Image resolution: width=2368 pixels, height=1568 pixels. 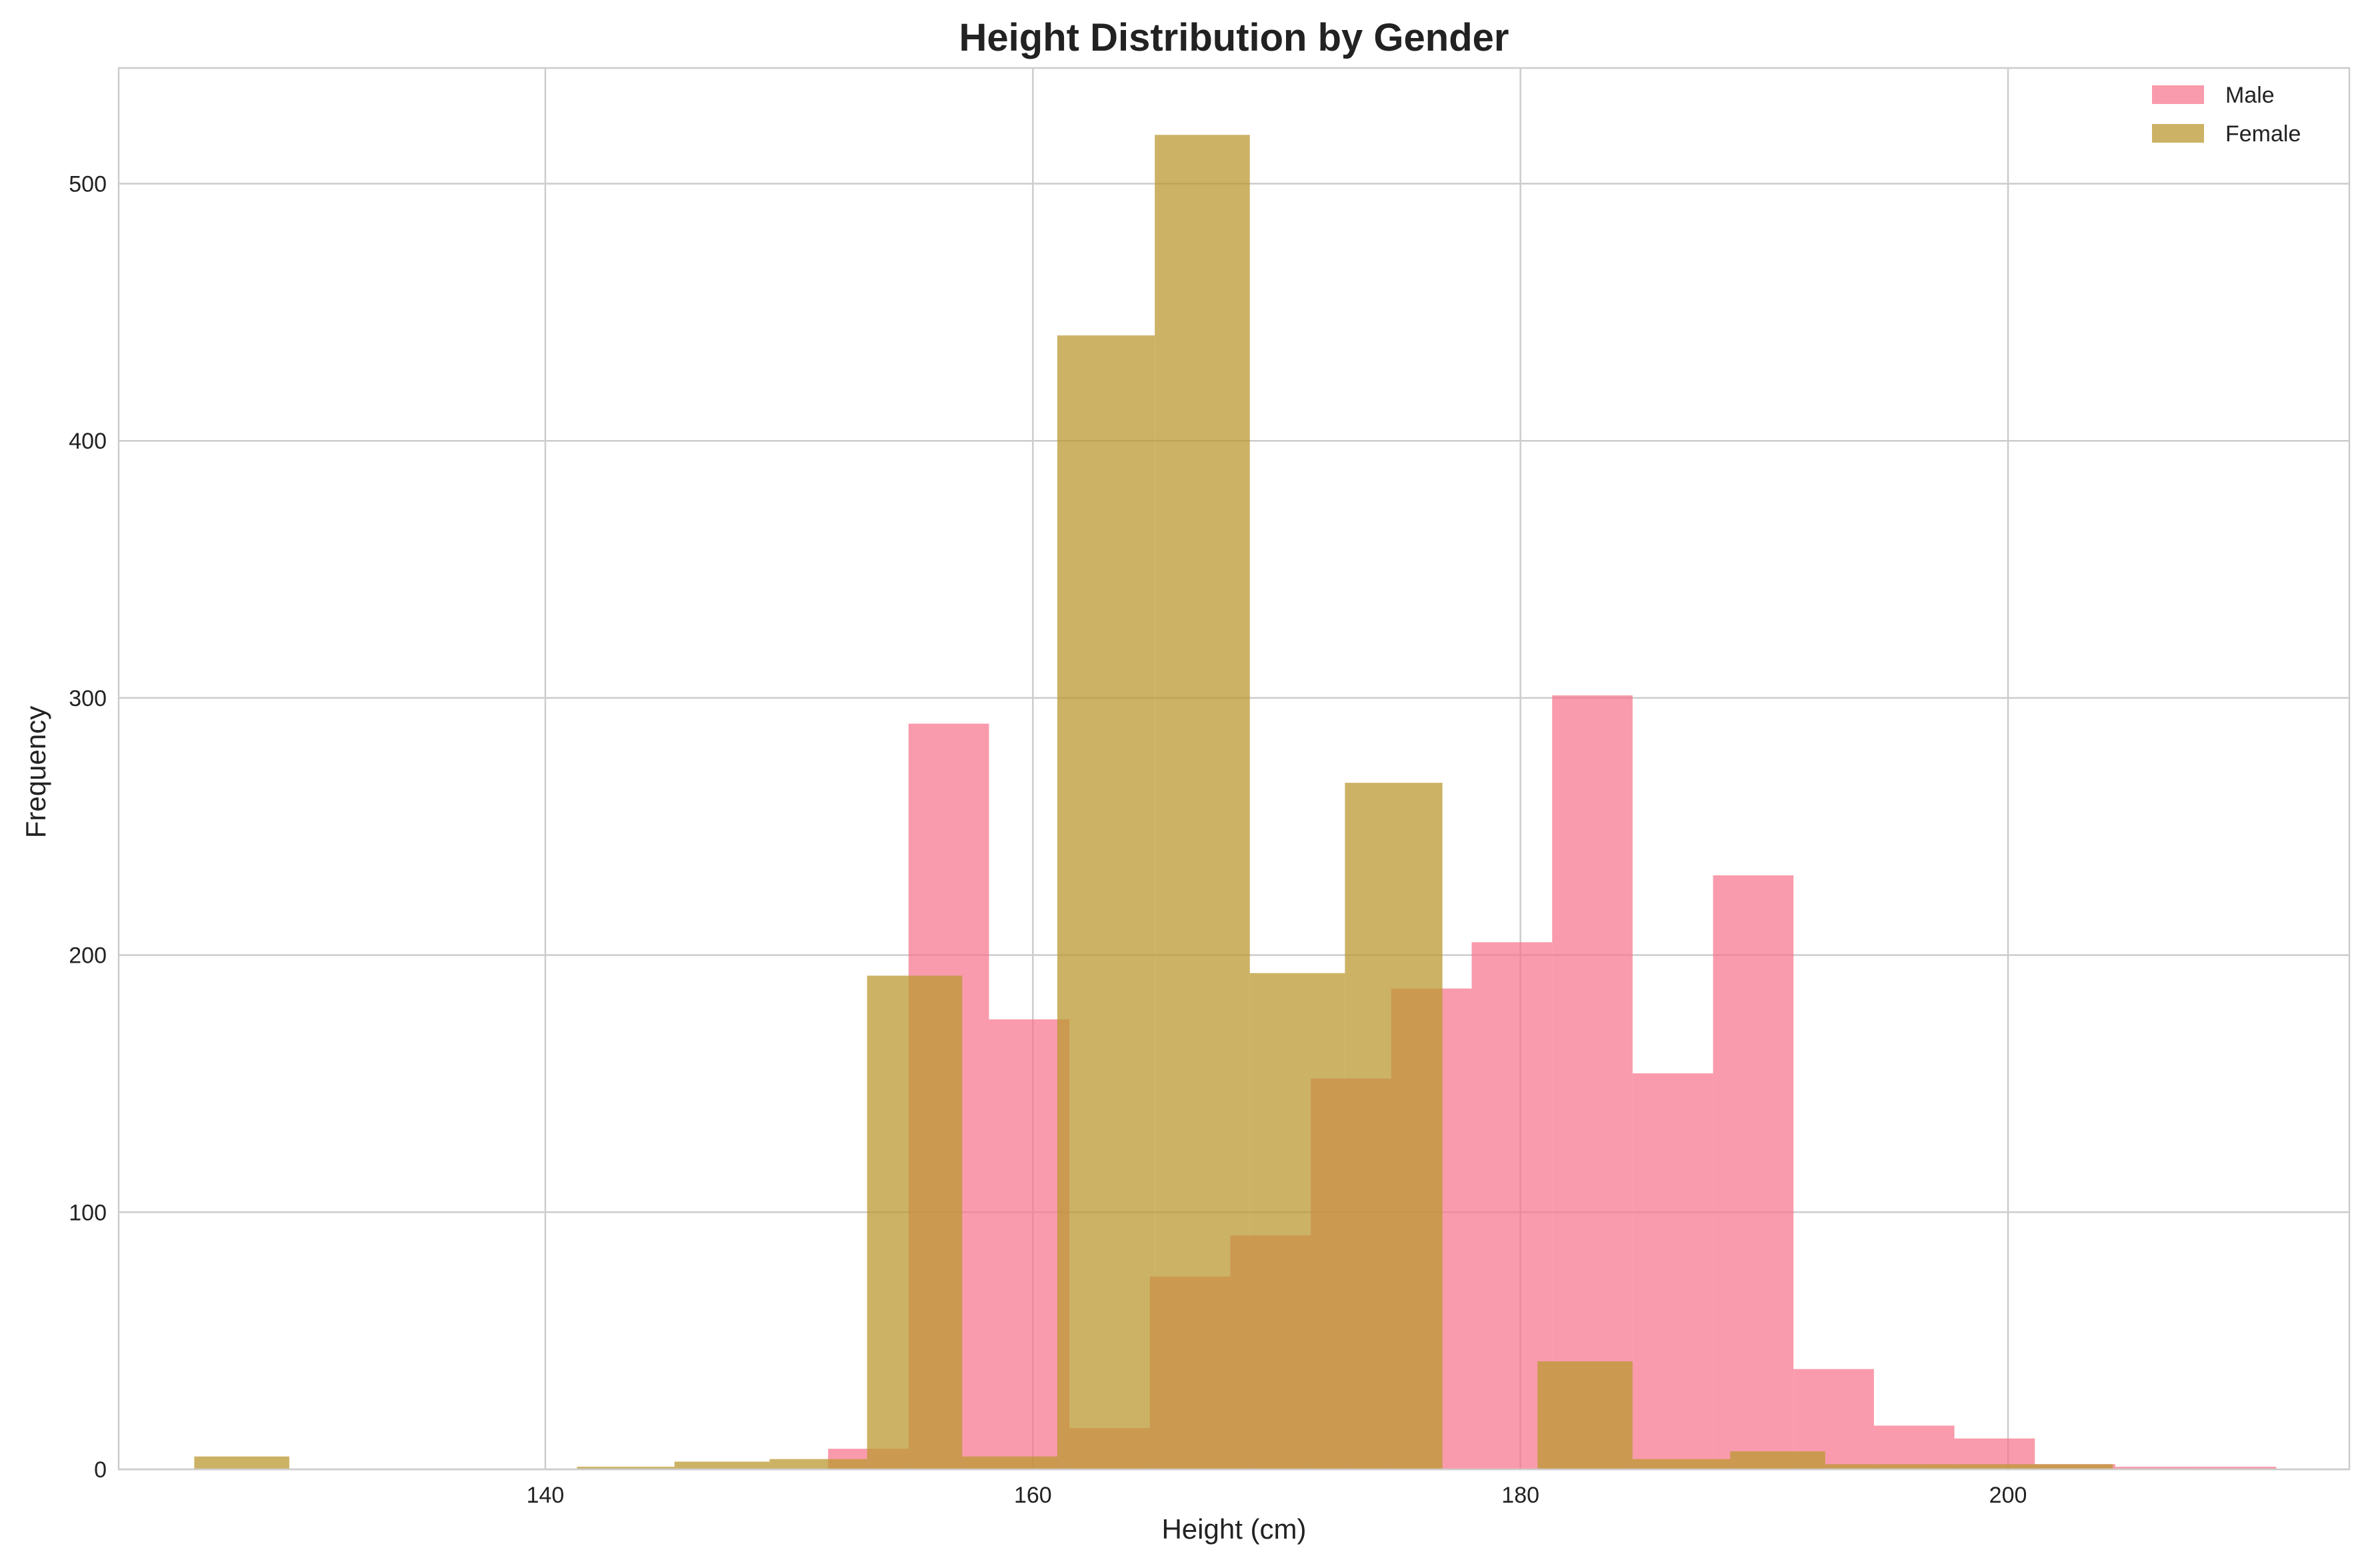 What do you see at coordinates (2226, 115) in the screenshot?
I see `legend: Male Female` at bounding box center [2226, 115].